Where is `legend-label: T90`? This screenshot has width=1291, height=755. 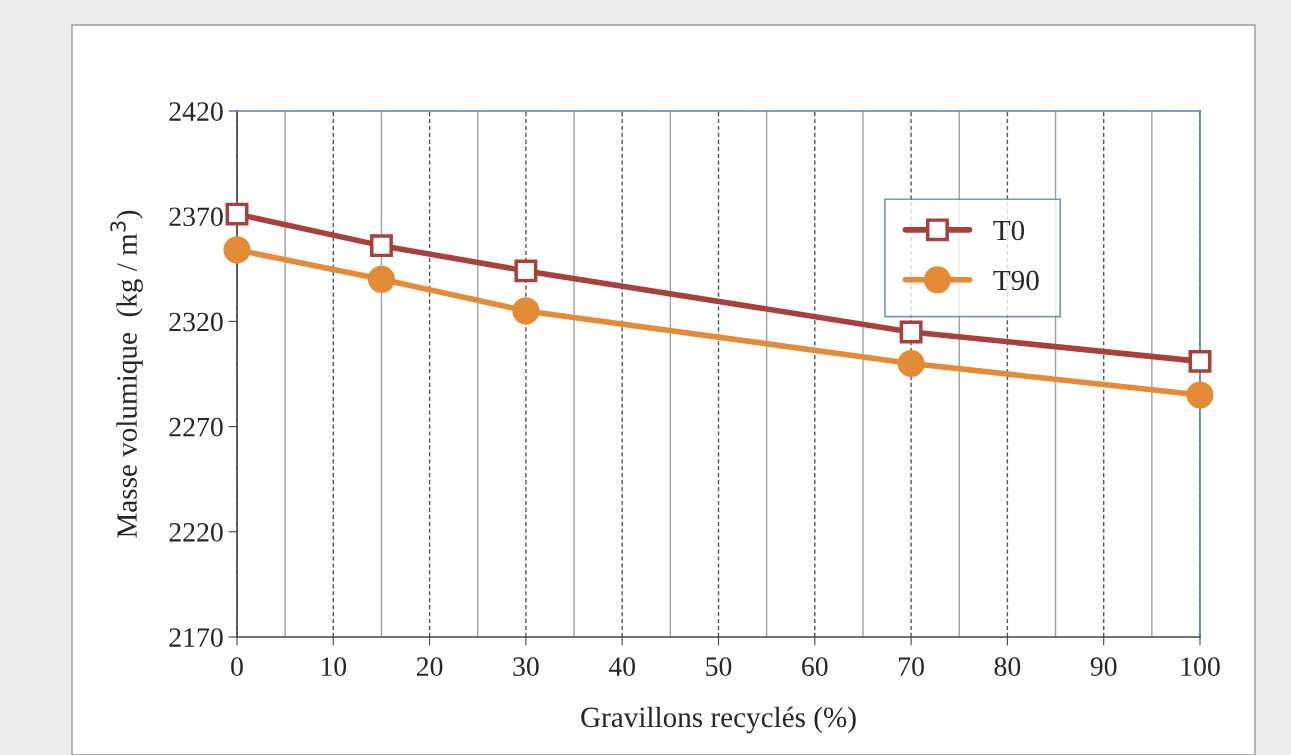
legend-label: T90 is located at coordinates (1016, 280).